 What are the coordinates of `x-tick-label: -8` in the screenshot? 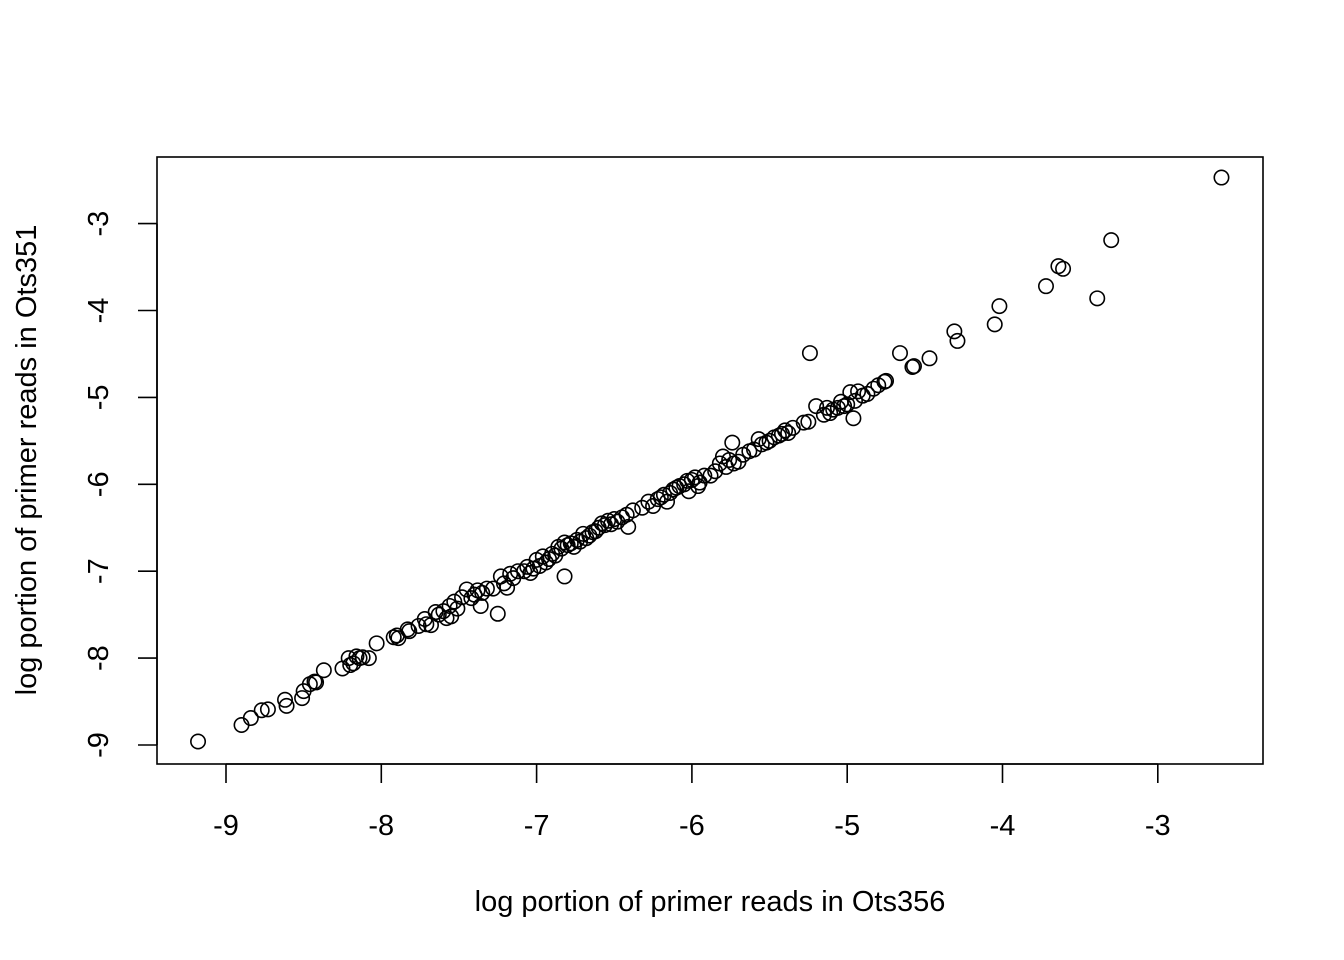 It's located at (381, 826).